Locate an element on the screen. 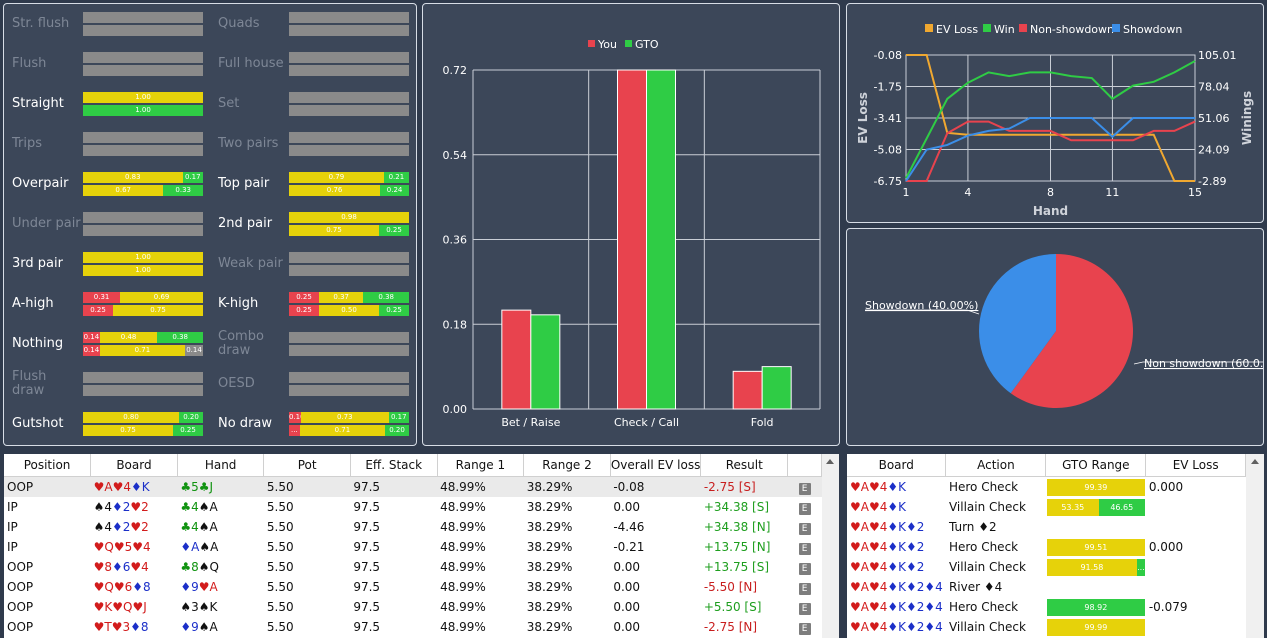  table-row: ♥A♥4♦K Villain Check 53.35 46.65 is located at coordinates (1046, 507).